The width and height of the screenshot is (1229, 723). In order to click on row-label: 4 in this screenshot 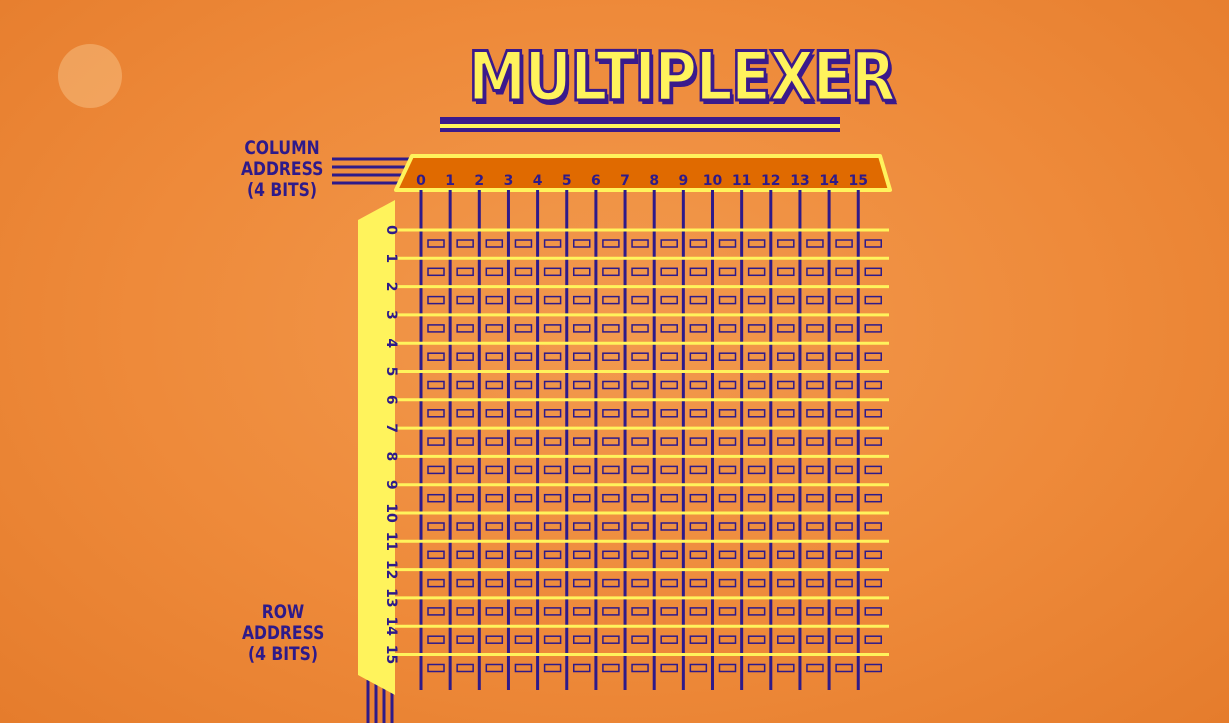, I will do `click(391, 343)`.